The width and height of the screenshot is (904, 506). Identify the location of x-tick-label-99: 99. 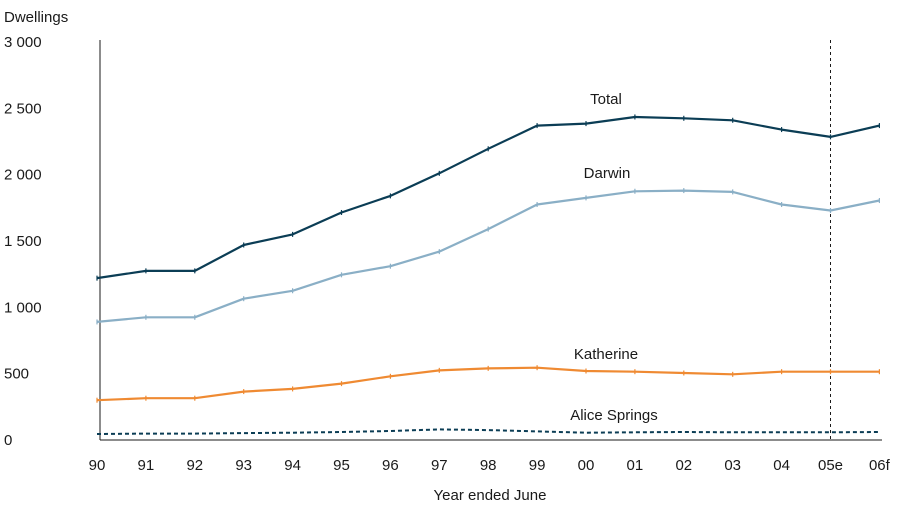
(537, 465).